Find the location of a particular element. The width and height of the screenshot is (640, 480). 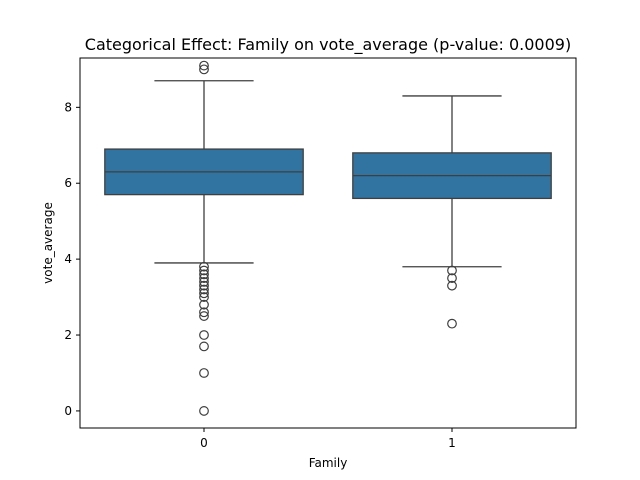

x-tick-label: 1 is located at coordinates (452, 443).